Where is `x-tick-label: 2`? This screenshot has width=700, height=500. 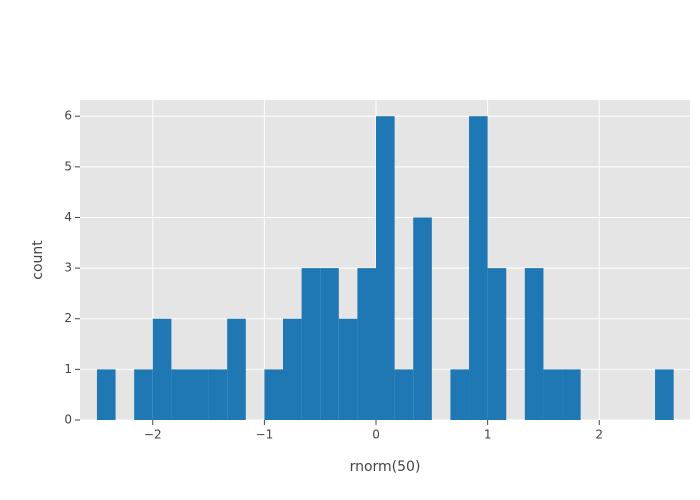 x-tick-label: 2 is located at coordinates (599, 435).